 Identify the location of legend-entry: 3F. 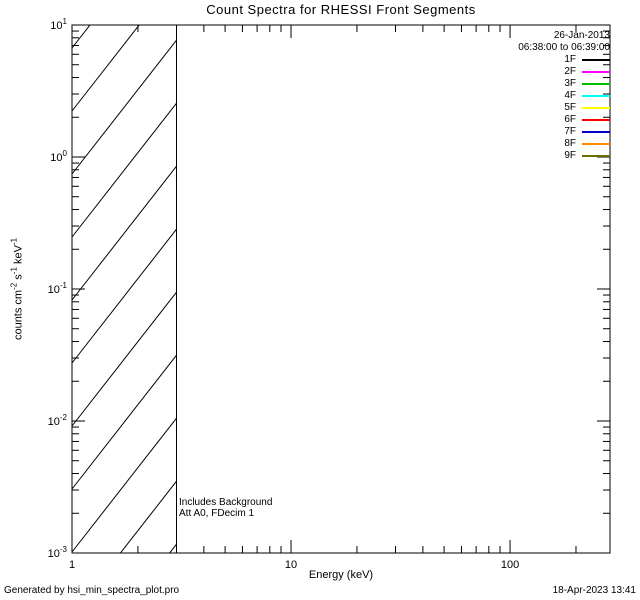
(564, 84).